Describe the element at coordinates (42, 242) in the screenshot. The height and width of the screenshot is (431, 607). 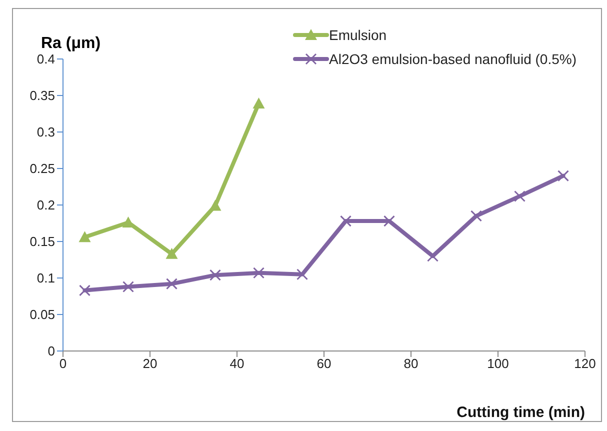
I see `y-tick-label: 0.15` at that location.